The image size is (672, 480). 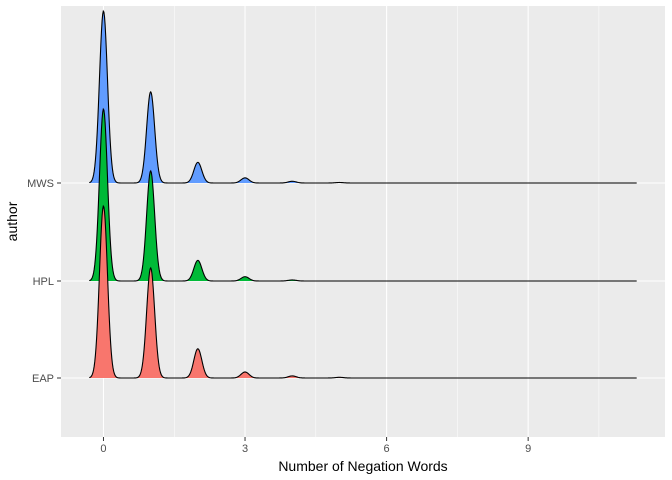 What do you see at coordinates (315, 446) in the screenshot?
I see `x-axis-ticks: 0 3 6 9` at bounding box center [315, 446].